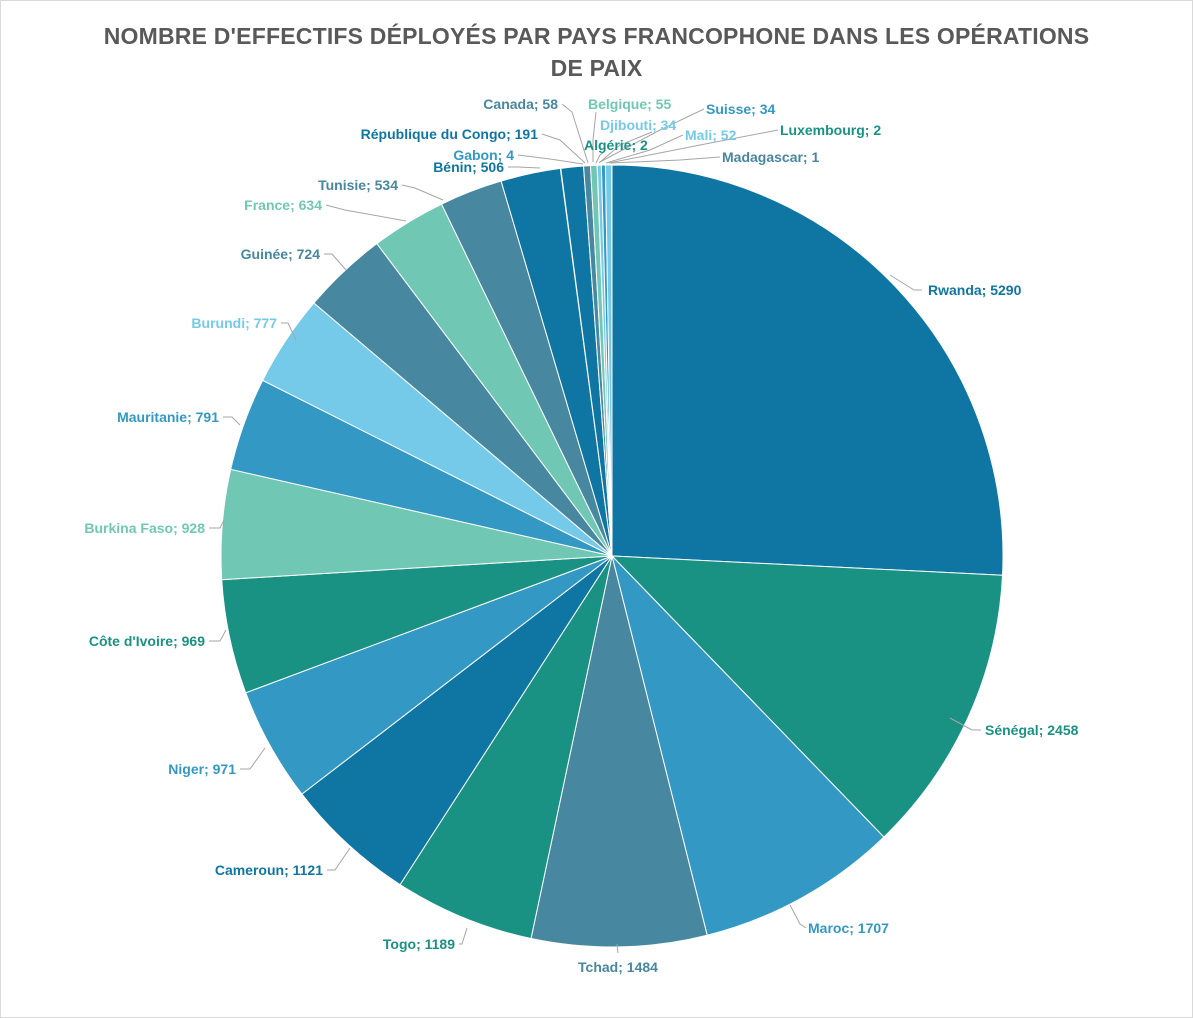  What do you see at coordinates (596, 68) in the screenshot?
I see `chart-title-line-2: DE PAIX` at bounding box center [596, 68].